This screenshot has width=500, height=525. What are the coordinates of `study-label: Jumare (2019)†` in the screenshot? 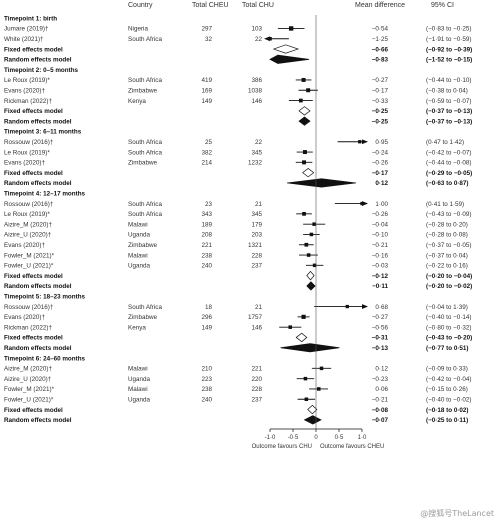 It's located at (26, 29).